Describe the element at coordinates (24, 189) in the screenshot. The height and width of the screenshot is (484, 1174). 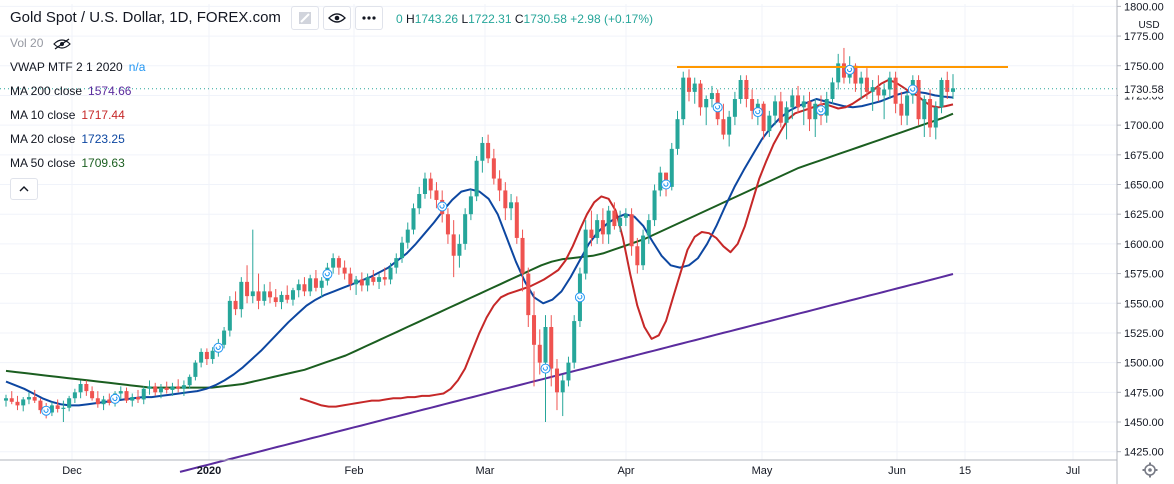
I see `collapse-indicators-button` at that location.